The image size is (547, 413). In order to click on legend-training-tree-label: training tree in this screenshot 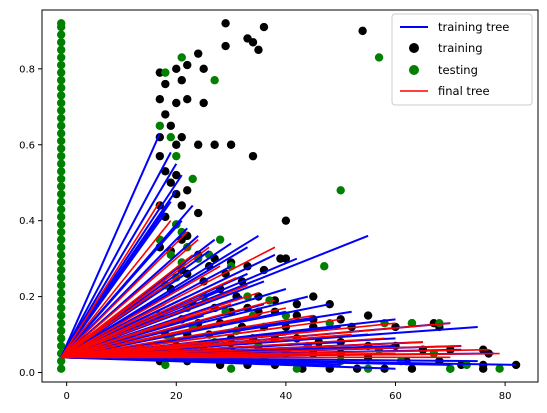, I will do `click(473, 27)`.